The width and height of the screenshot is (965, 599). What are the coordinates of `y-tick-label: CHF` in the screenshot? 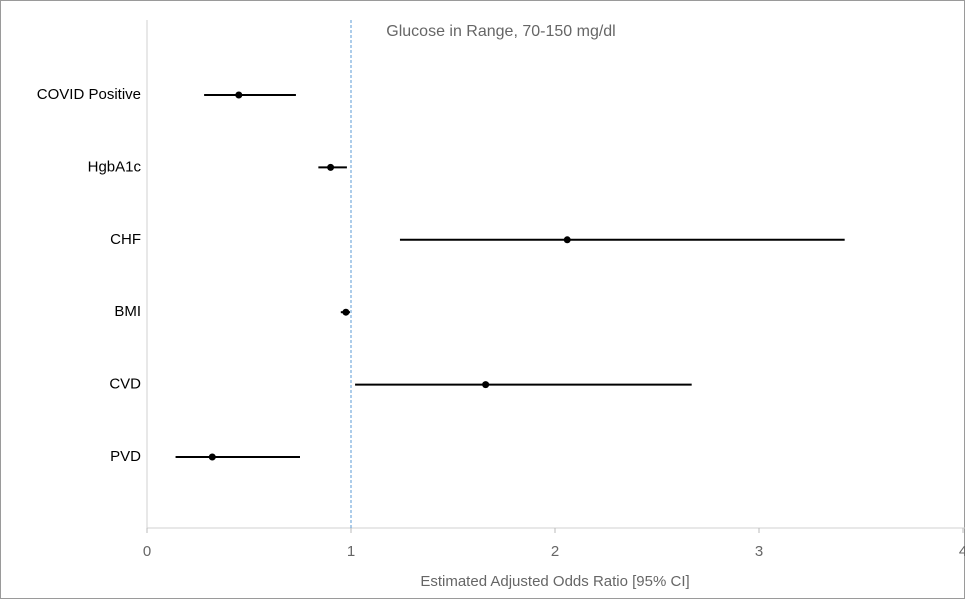 It's located at (125, 239).